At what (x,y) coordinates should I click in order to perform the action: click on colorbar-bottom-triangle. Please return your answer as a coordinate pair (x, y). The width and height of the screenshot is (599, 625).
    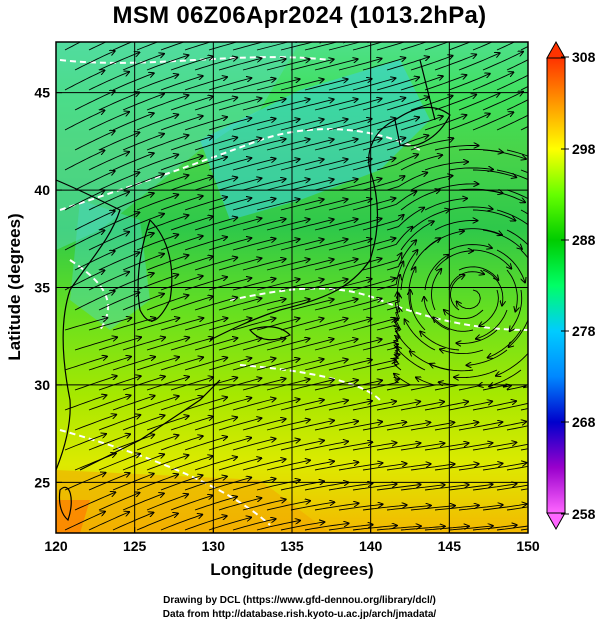
    Looking at the image, I should click on (556, 521).